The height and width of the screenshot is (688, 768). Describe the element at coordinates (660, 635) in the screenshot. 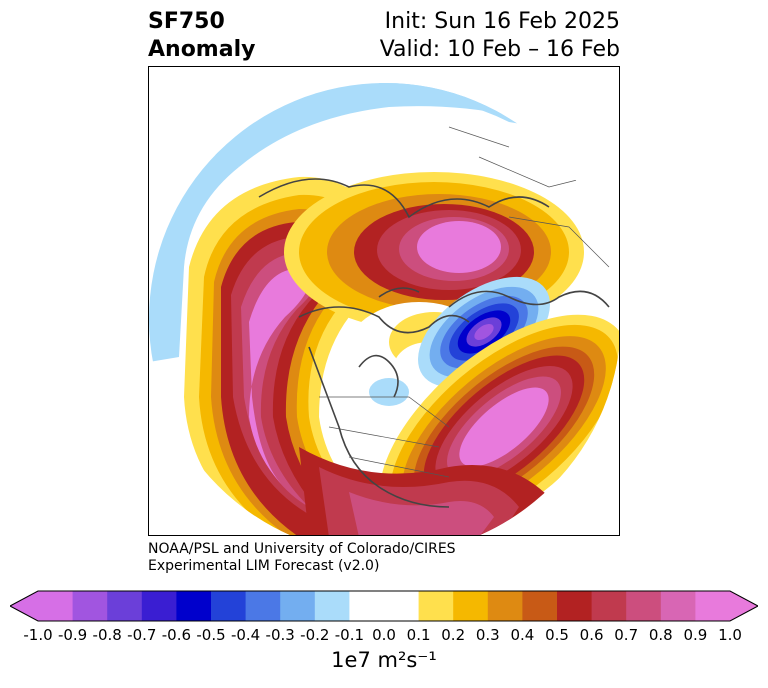

I see `colorbar-tick-label: 0.8` at that location.